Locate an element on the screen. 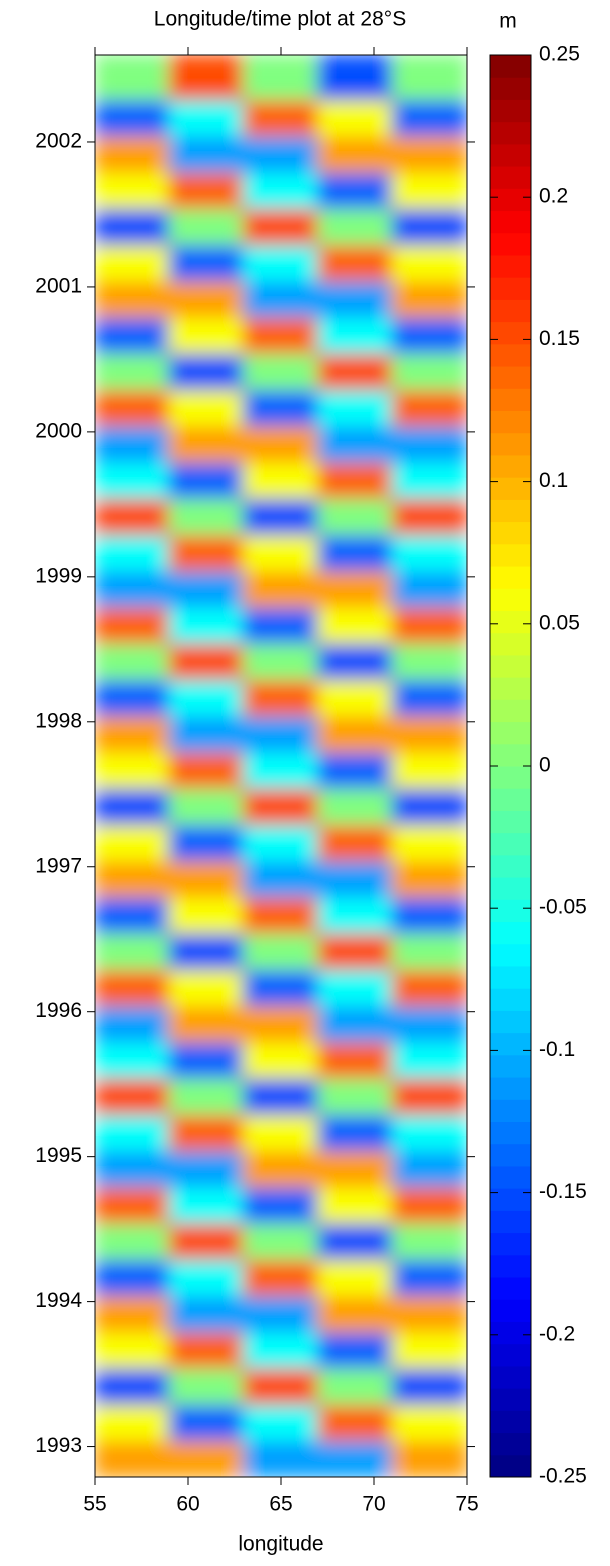 The width and height of the screenshot is (610, 1566). y-tick-label: 1995 is located at coordinates (58, 1155).